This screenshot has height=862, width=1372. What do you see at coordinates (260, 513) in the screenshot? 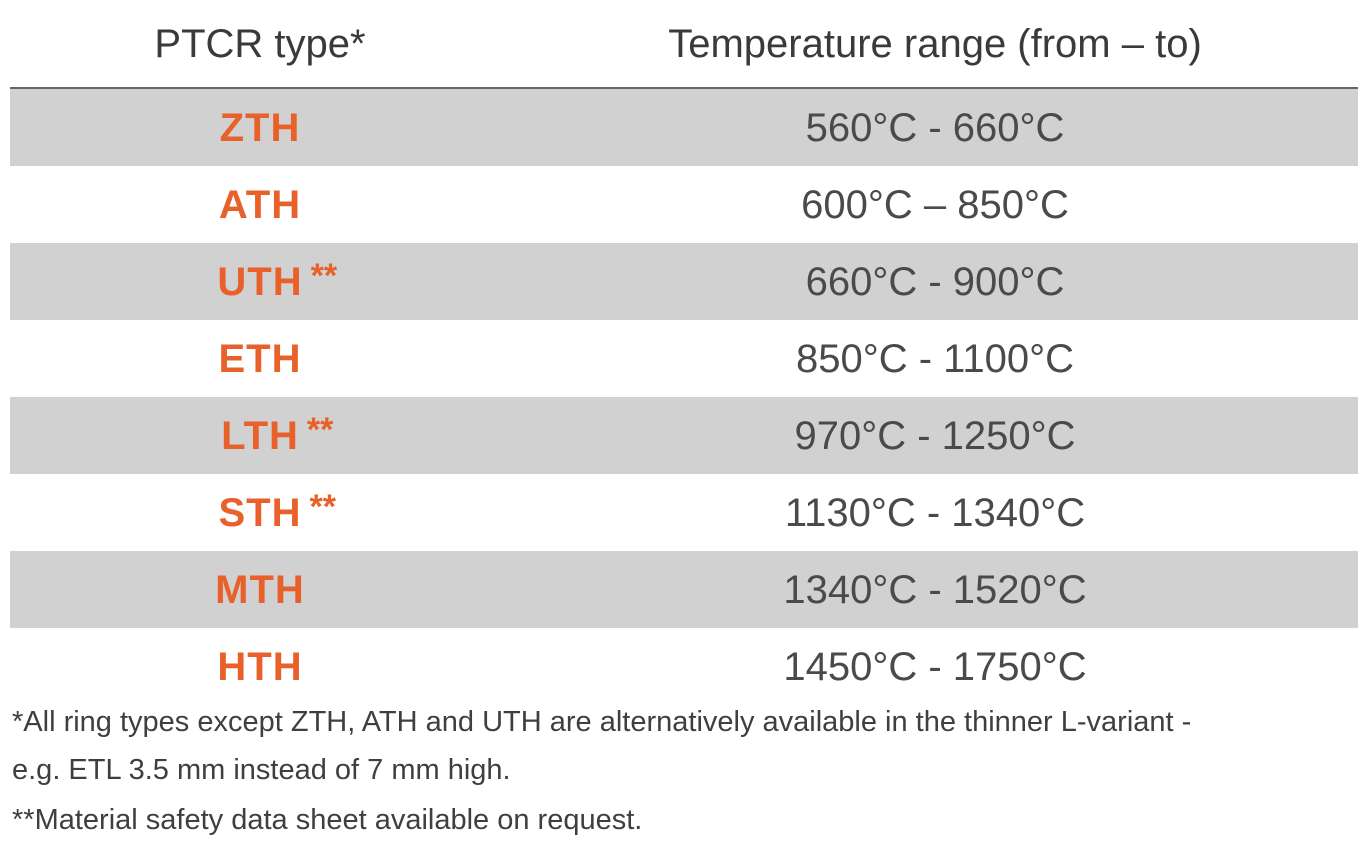
I see `ptcr-type: STH` at bounding box center [260, 513].